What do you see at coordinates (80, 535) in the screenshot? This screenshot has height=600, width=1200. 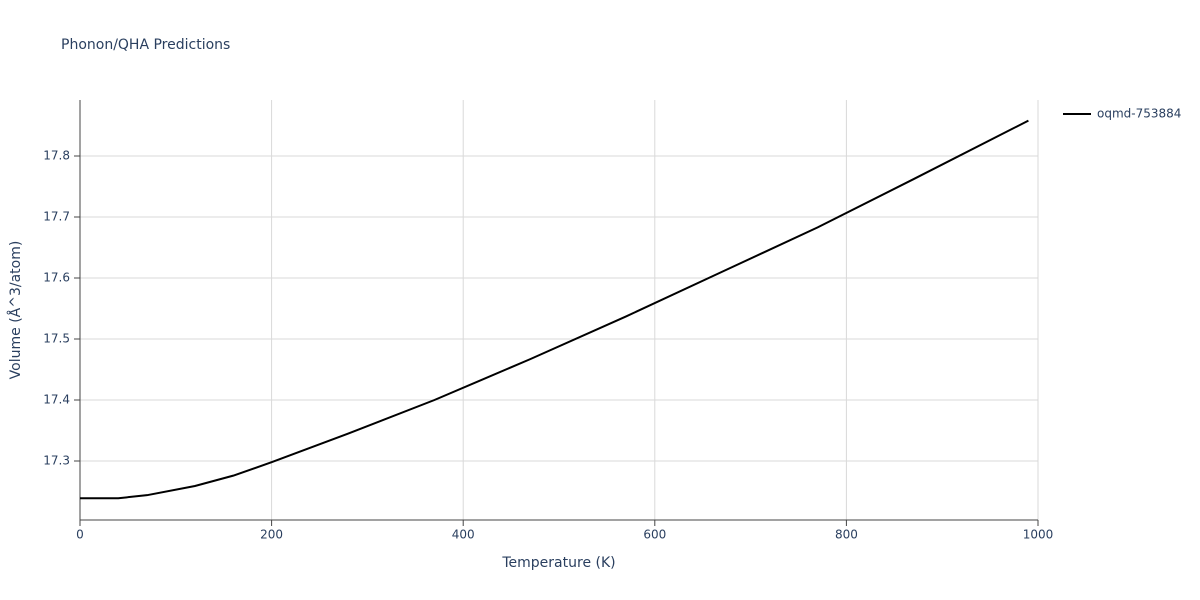 I see `x-tick-label: 0` at bounding box center [80, 535].